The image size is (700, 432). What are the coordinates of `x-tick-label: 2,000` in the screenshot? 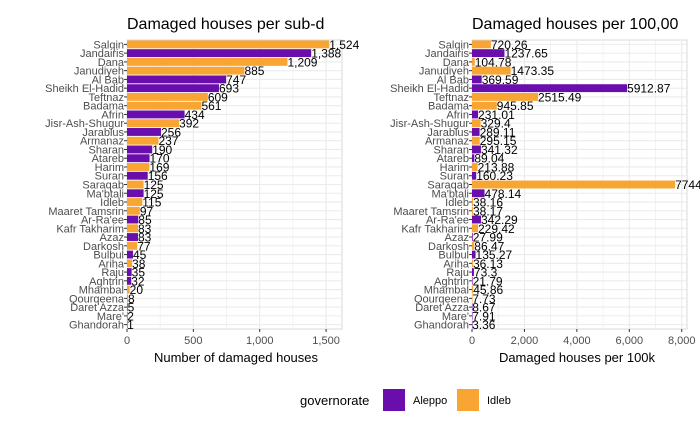 It's located at (525, 341).